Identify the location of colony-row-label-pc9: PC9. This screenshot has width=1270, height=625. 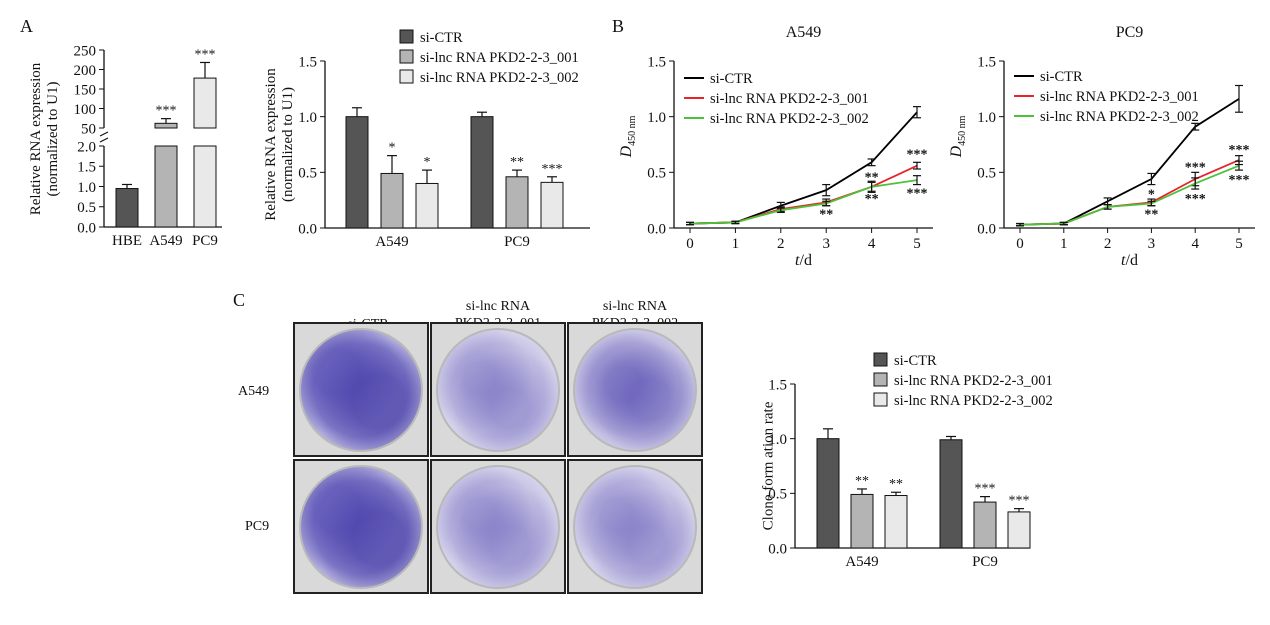
(257, 526).